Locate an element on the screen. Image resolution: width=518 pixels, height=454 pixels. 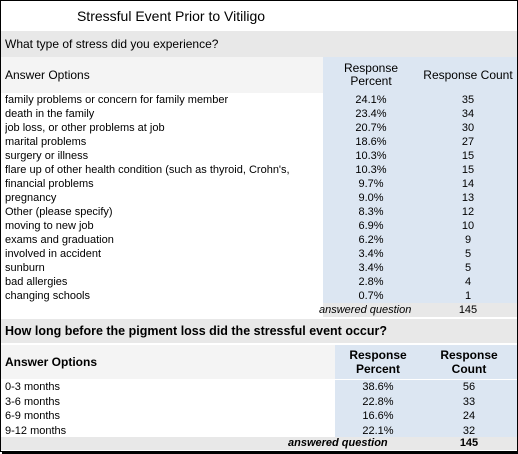
response-count: 14 is located at coordinates (468, 184).